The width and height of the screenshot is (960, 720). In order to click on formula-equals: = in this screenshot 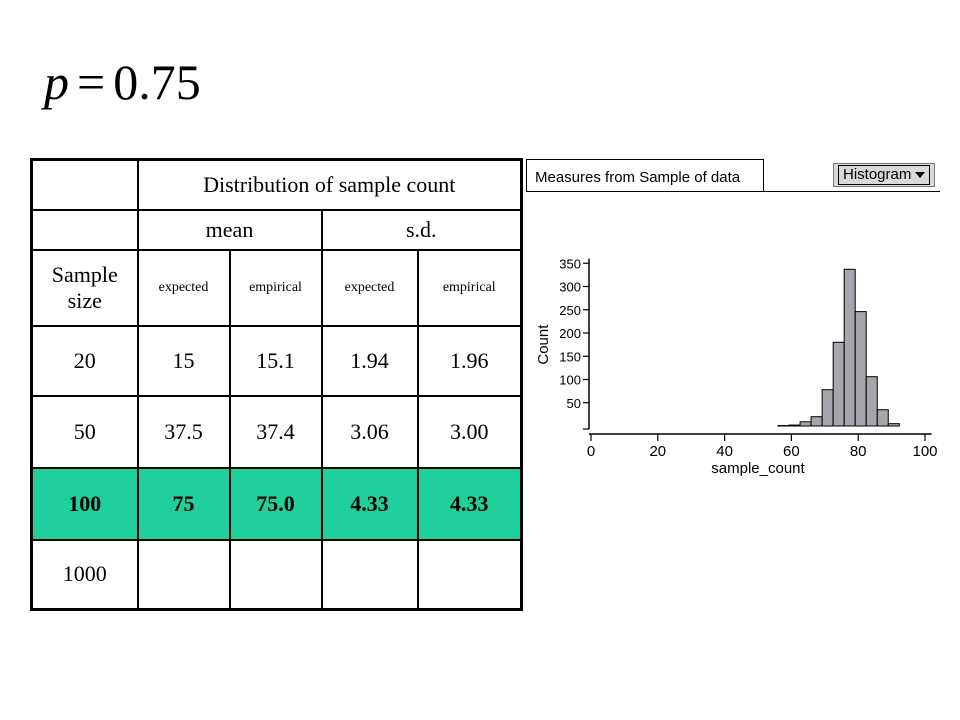, I will do `click(91, 82)`.